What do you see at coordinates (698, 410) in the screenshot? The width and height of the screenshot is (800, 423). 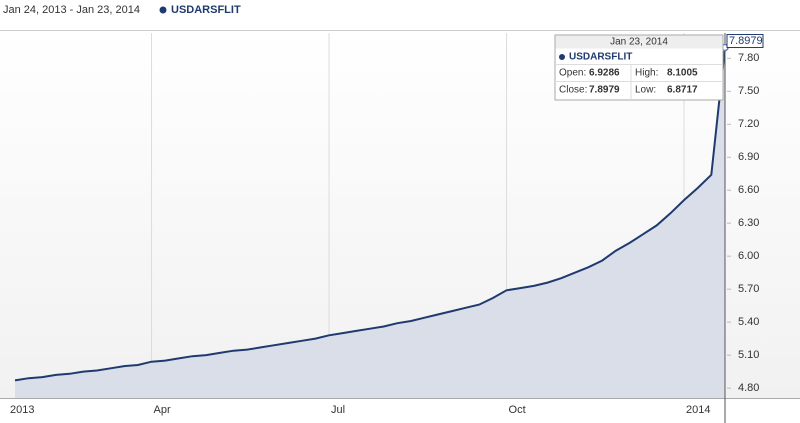 I see `x-tick-label: 2014` at bounding box center [698, 410].